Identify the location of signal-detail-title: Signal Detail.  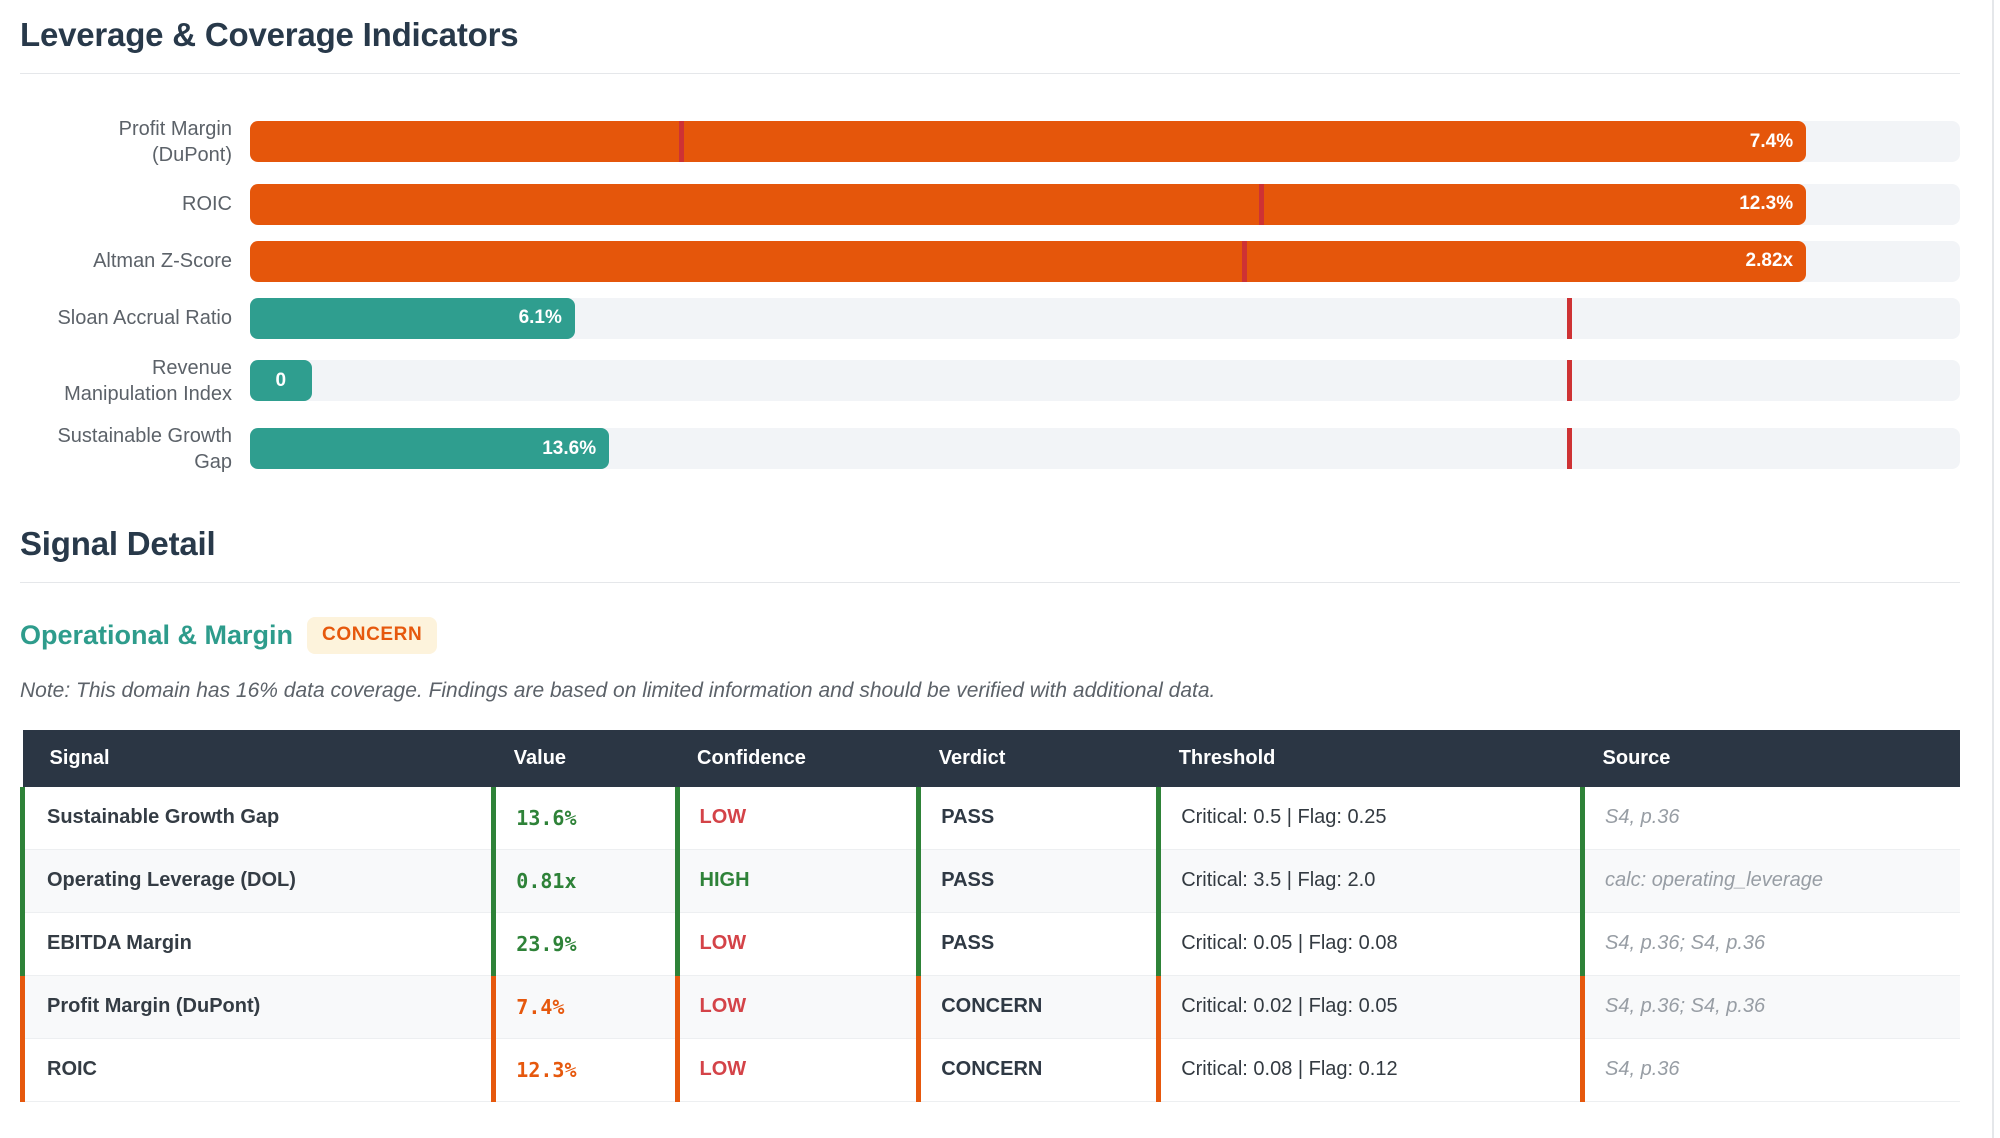
(118, 543).